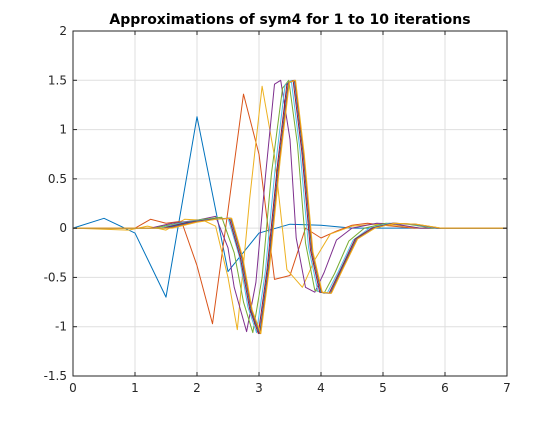 The image size is (560, 425). Describe the element at coordinates (63, 130) in the screenshot. I see `y-tick-label: 1` at that location.